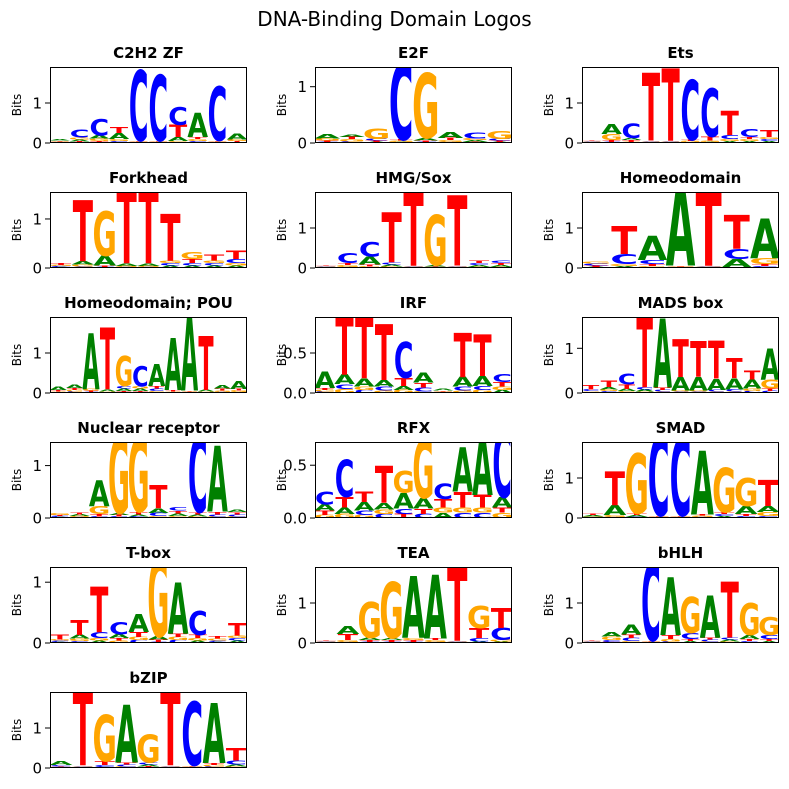 This screenshot has height=789, width=789. Describe the element at coordinates (681, 428) in the screenshot. I see `panel-title: SMAD` at that location.